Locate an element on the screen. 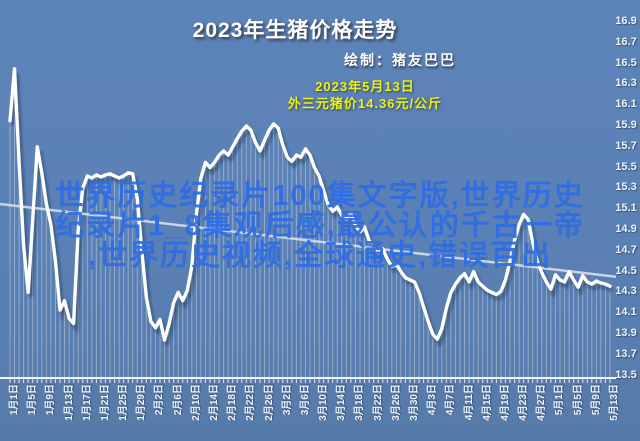 This screenshot has height=441, width=640. x-axis-label: 4月23日 is located at coordinates (524, 402).